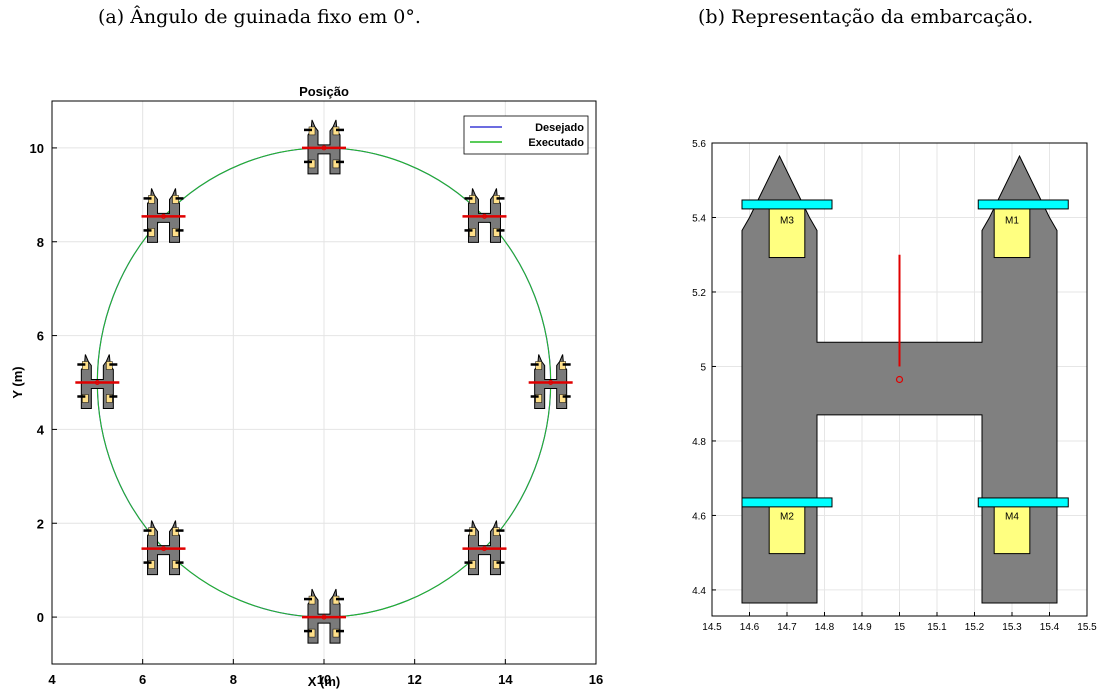  I want to click on x-tick-label: 16, so click(596, 679).